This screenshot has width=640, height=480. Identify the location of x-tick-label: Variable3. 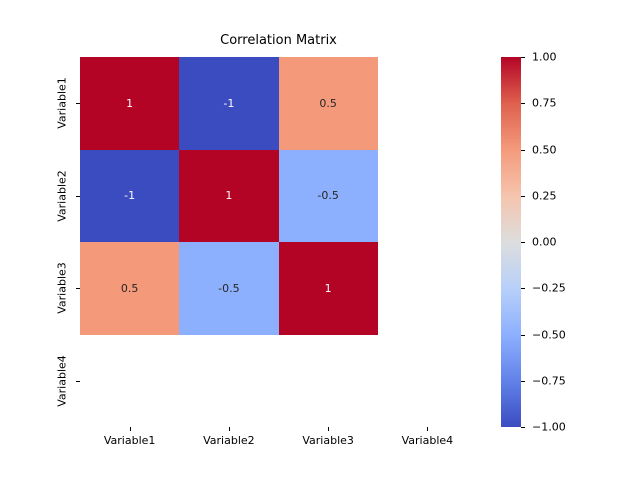
(328, 440).